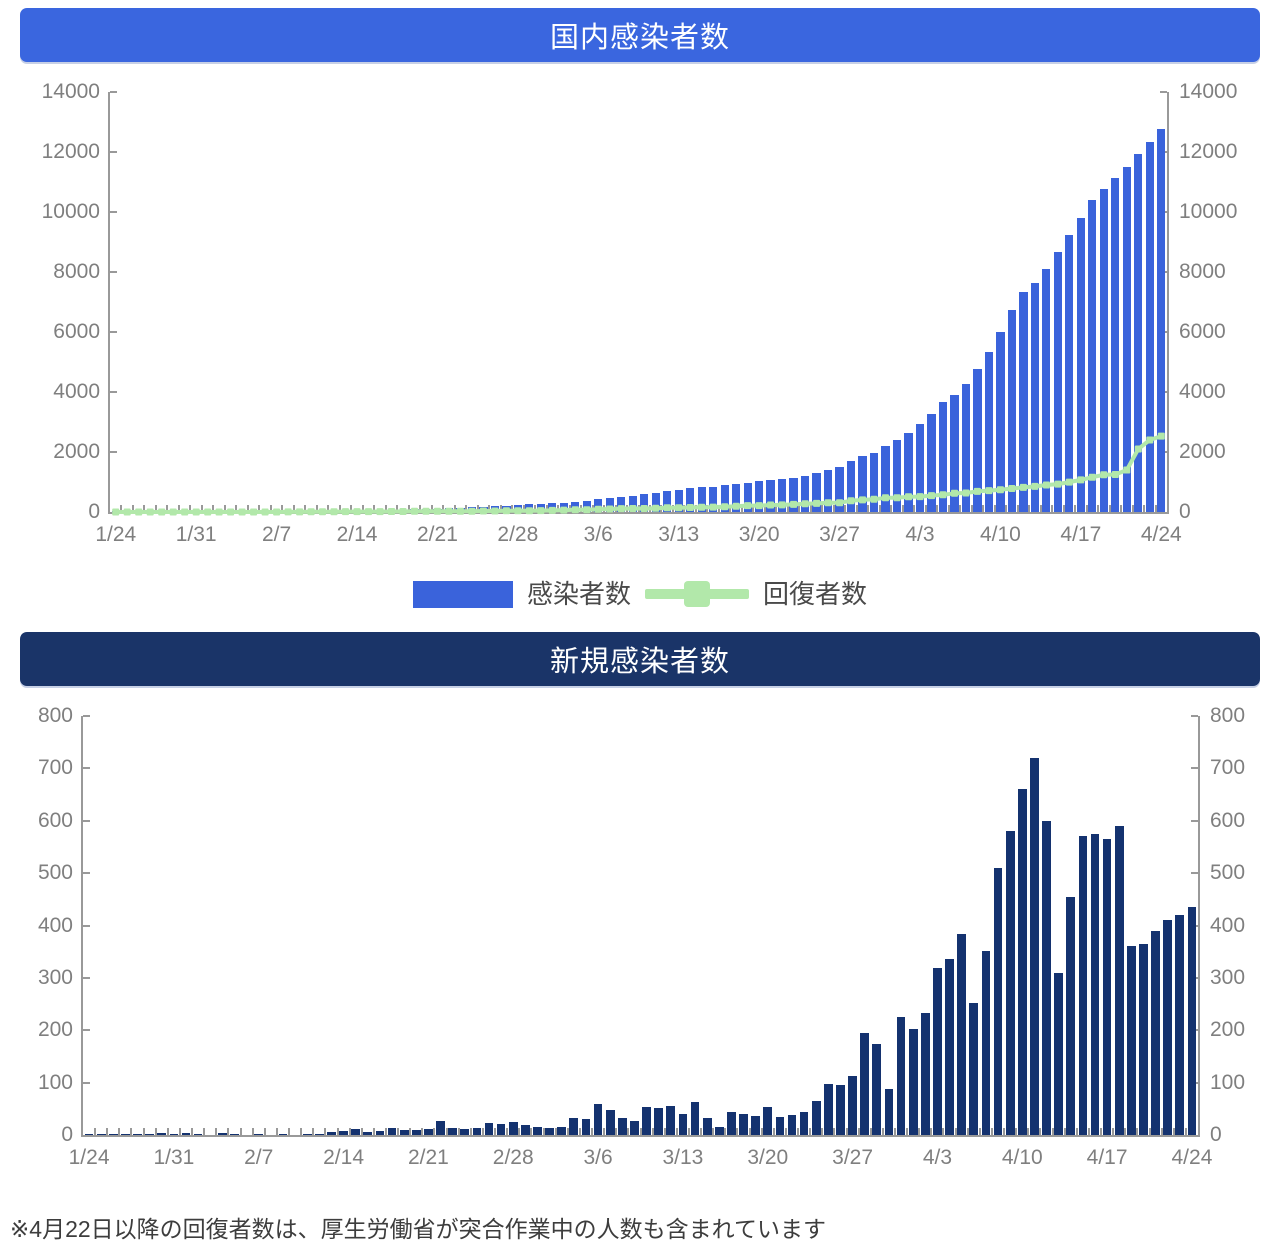 The image size is (1280, 1246). Describe the element at coordinates (76, 271) in the screenshot. I see `y-axis-label: 8000` at that location.